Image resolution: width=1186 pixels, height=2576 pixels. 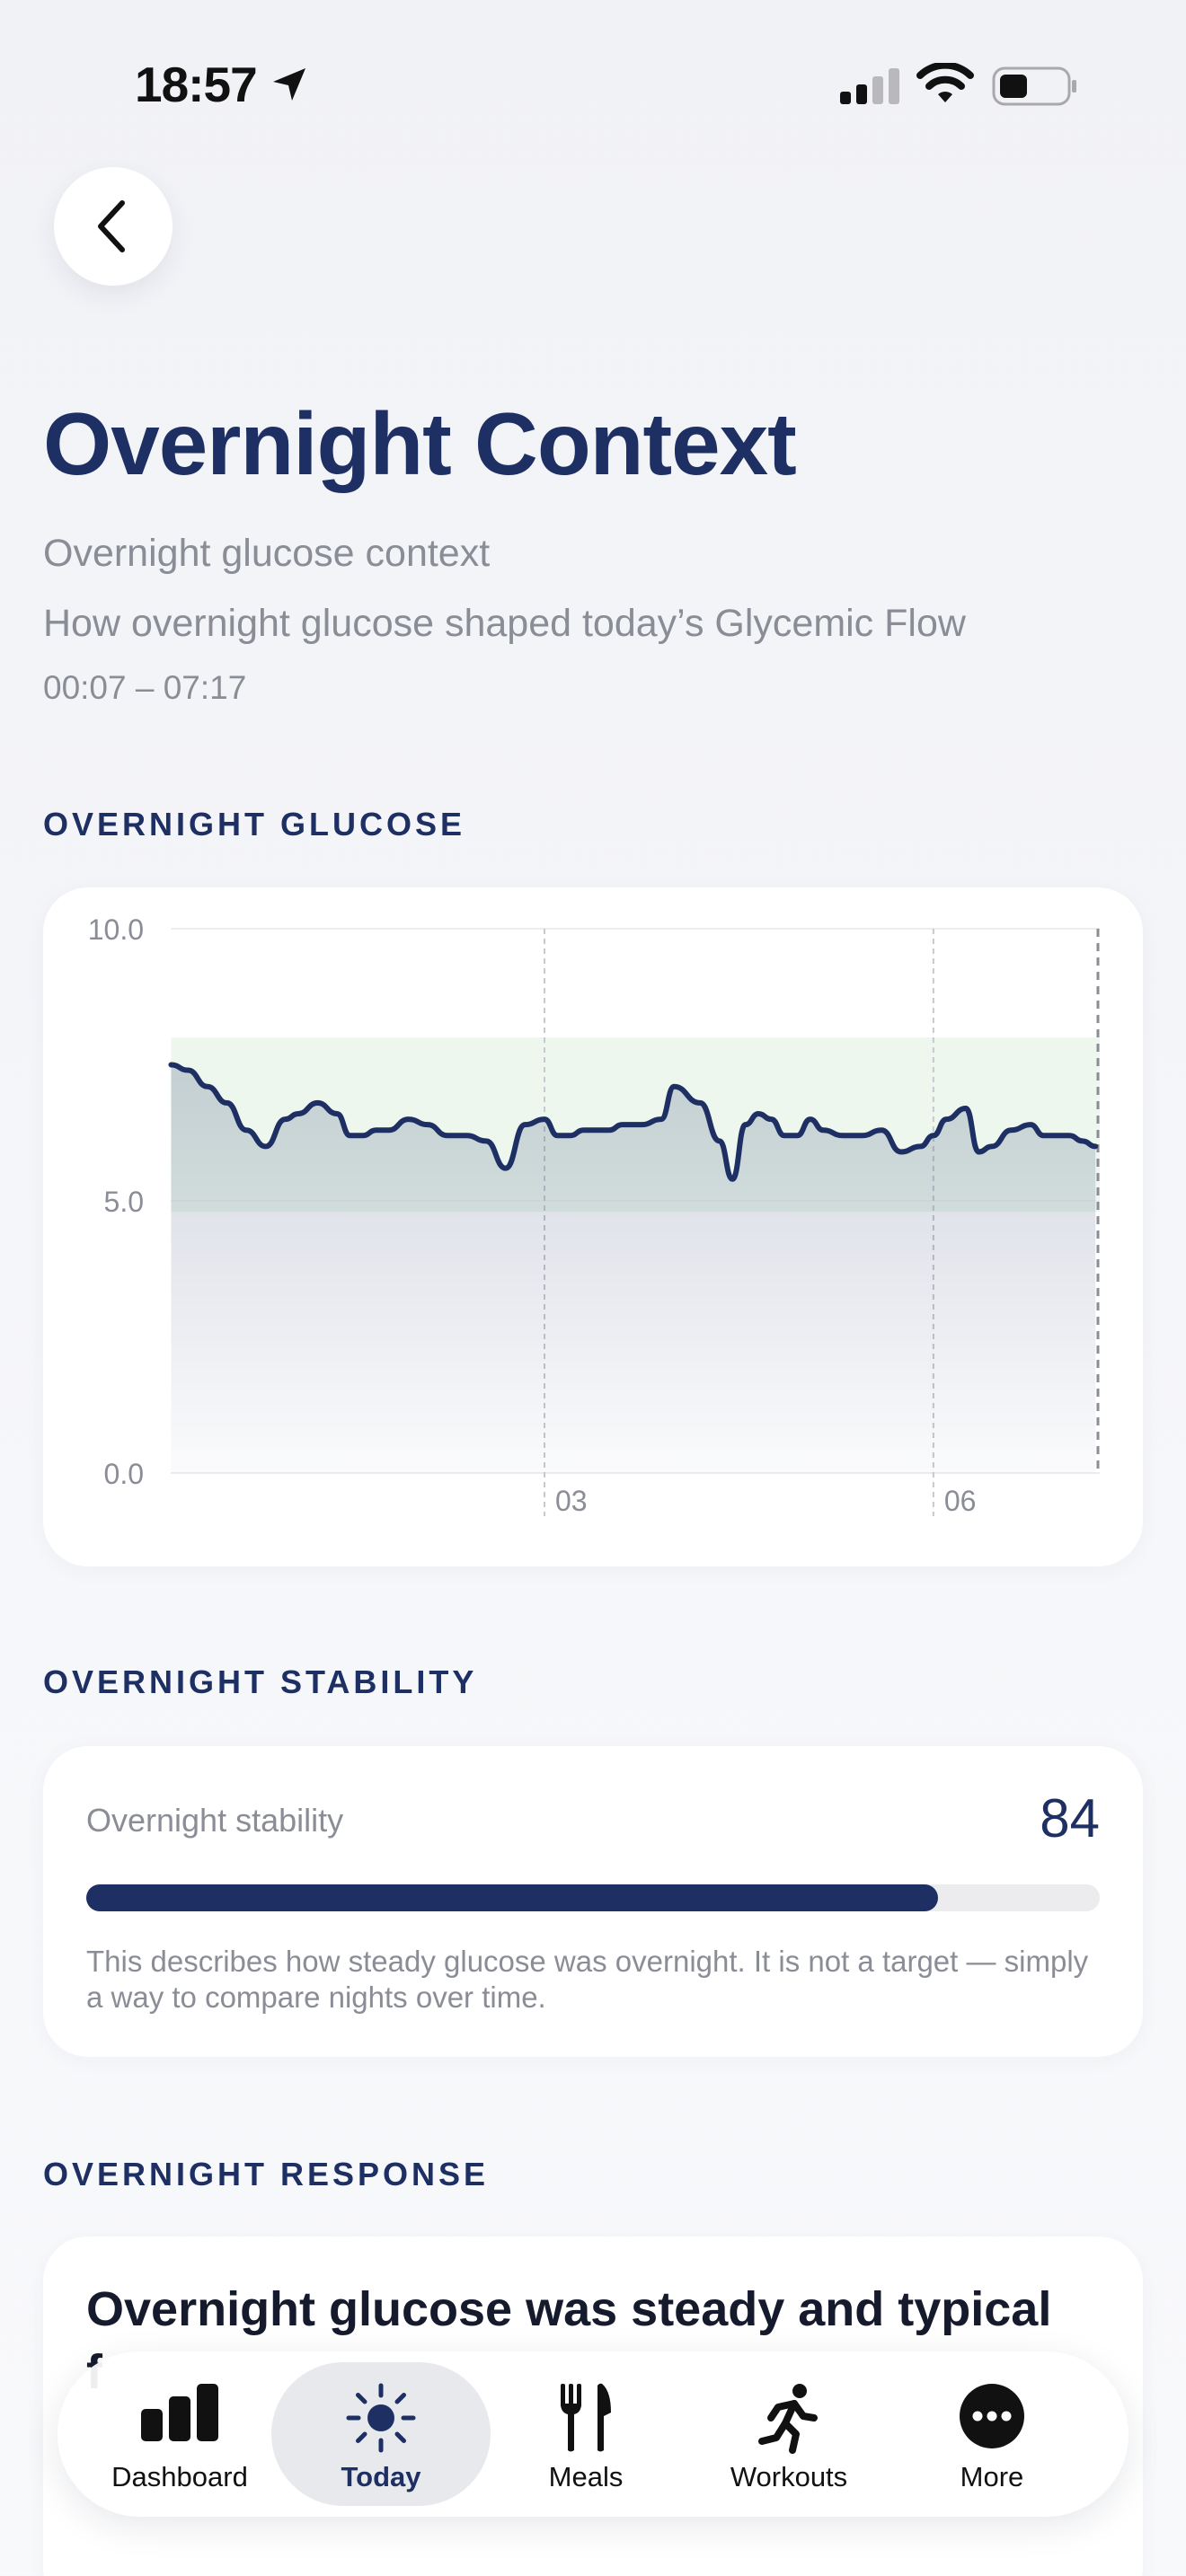 I want to click on status-time: 18:57, so click(x=196, y=84).